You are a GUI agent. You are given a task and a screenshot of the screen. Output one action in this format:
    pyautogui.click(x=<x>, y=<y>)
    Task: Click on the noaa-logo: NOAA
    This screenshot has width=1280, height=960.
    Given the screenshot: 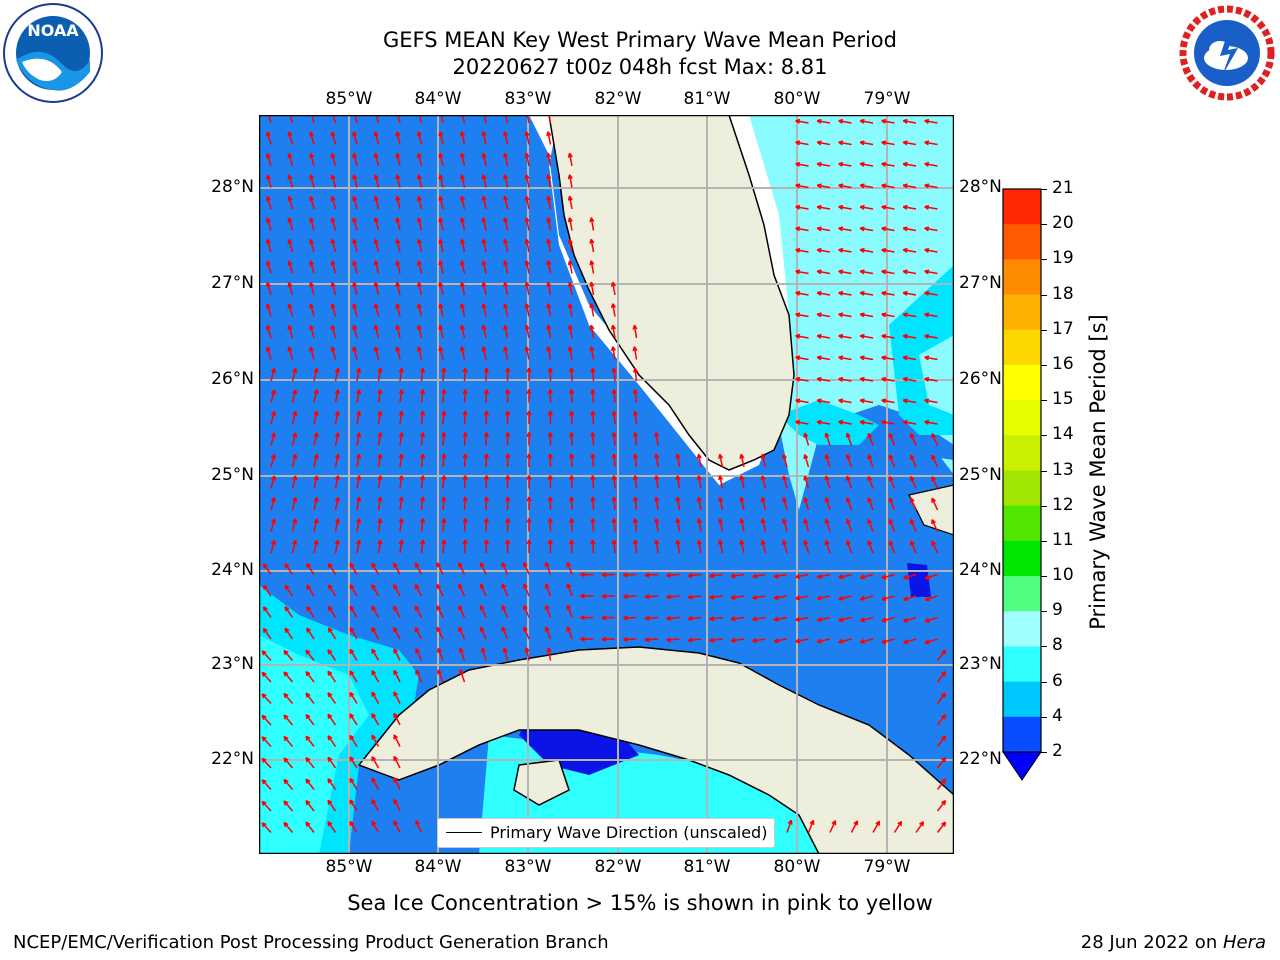 What is the action you would take?
    pyautogui.click(x=53, y=53)
    